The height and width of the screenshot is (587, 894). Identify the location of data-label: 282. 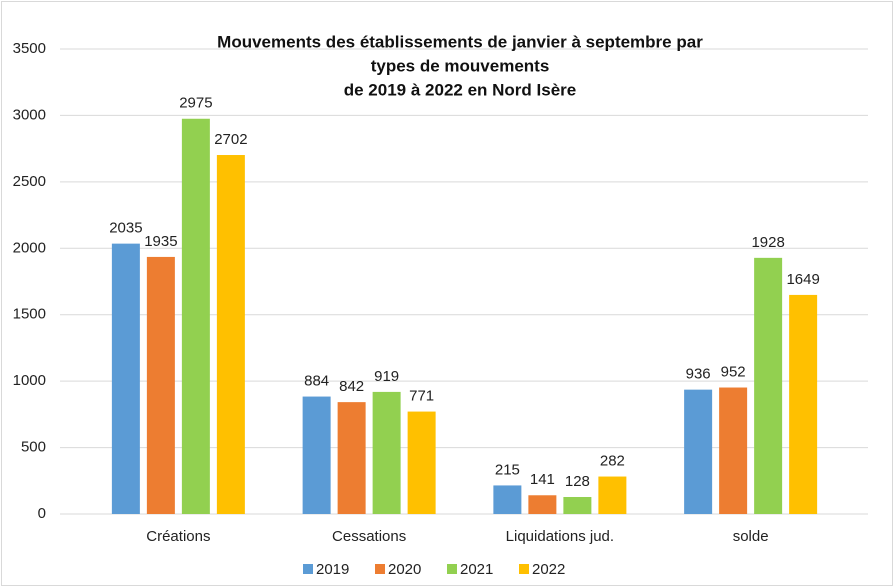
(612, 461).